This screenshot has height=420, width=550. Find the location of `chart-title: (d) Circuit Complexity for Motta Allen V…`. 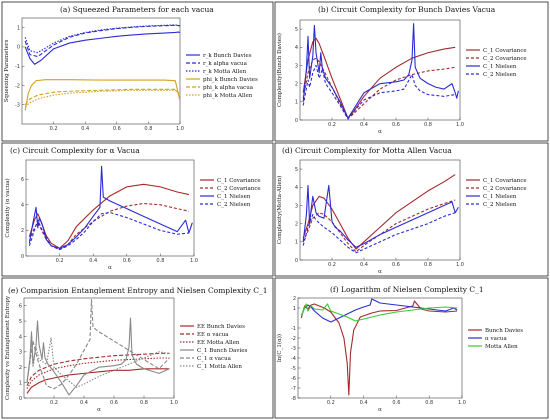

chart-title: (d) Circuit Complexity for Motta Allen V… is located at coordinates (367, 150).